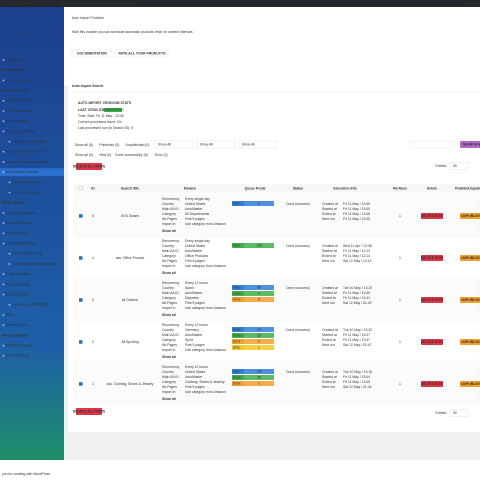  What do you see at coordinates (27, 162) in the screenshot?
I see `menu-item: Amazon Recommendations` at bounding box center [27, 162].